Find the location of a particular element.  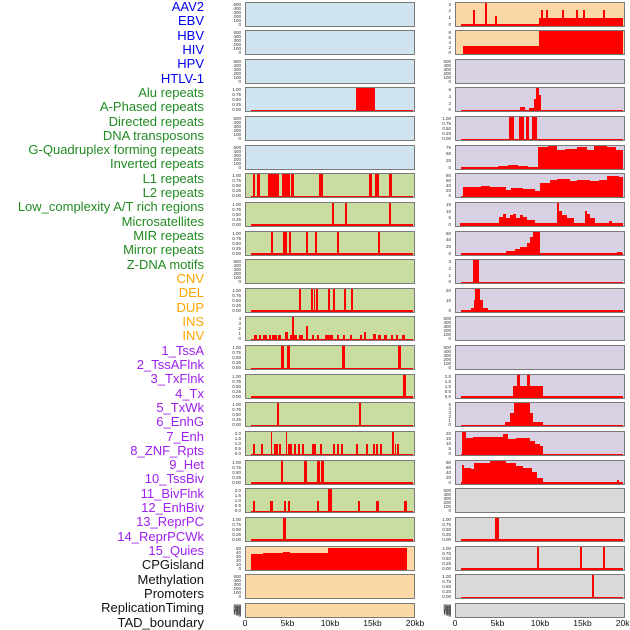

x-tick-label: 0 is located at coordinates (245, 623).